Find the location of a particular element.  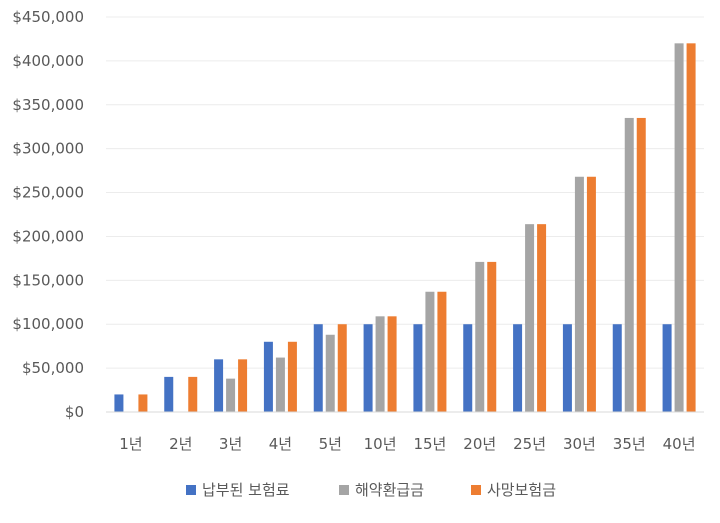

x-tick-label: 5년 is located at coordinates (330, 444).